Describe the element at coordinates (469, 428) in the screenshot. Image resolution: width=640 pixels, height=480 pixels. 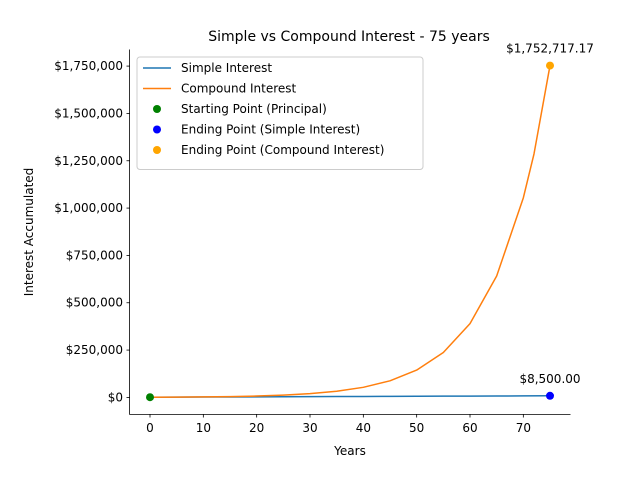
I see `x-tick-label: 60` at that location.